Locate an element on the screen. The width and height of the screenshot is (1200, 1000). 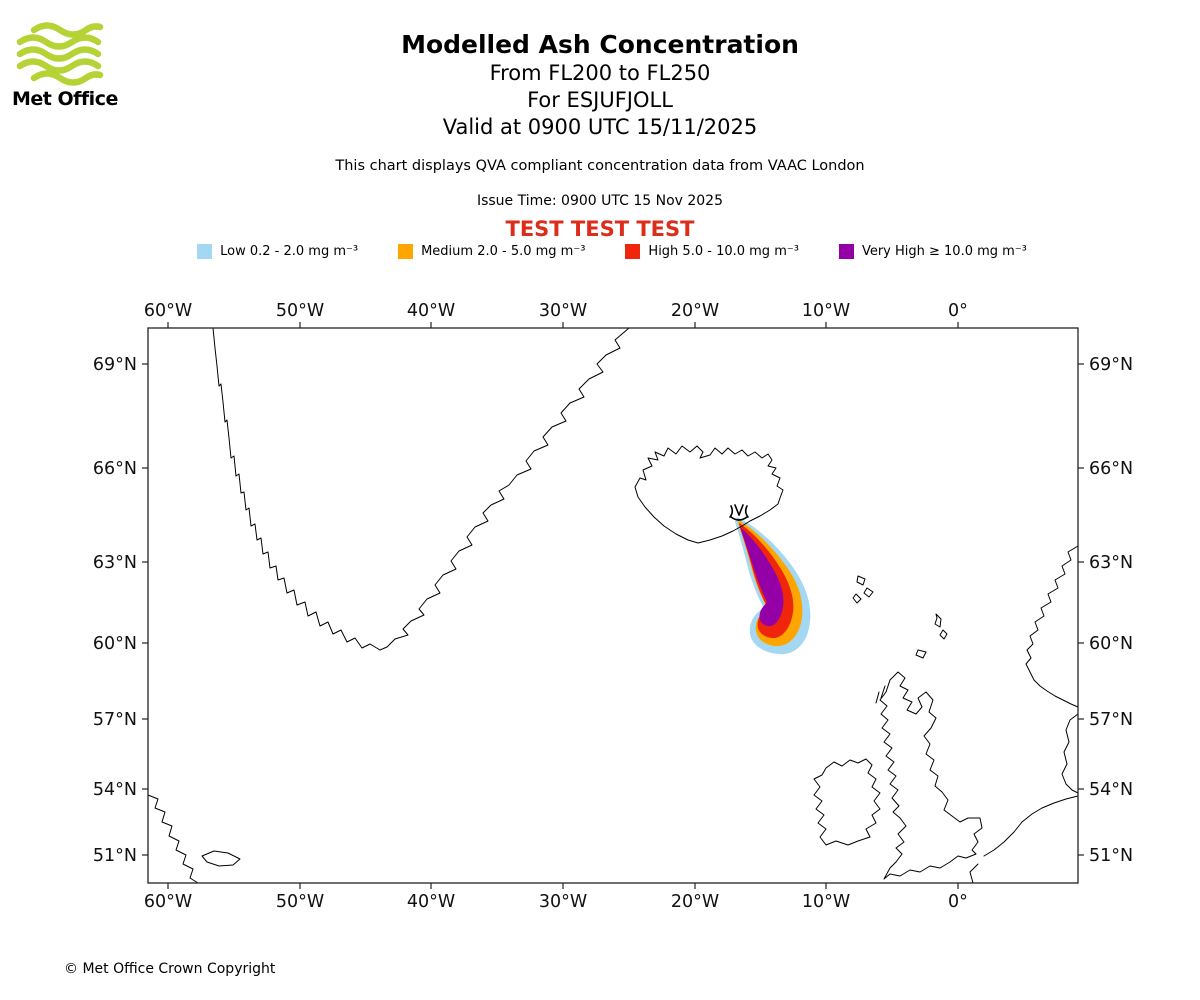
legend-label: Very High ≥ 10.0 mg m⁻³ is located at coordinates (944, 251).